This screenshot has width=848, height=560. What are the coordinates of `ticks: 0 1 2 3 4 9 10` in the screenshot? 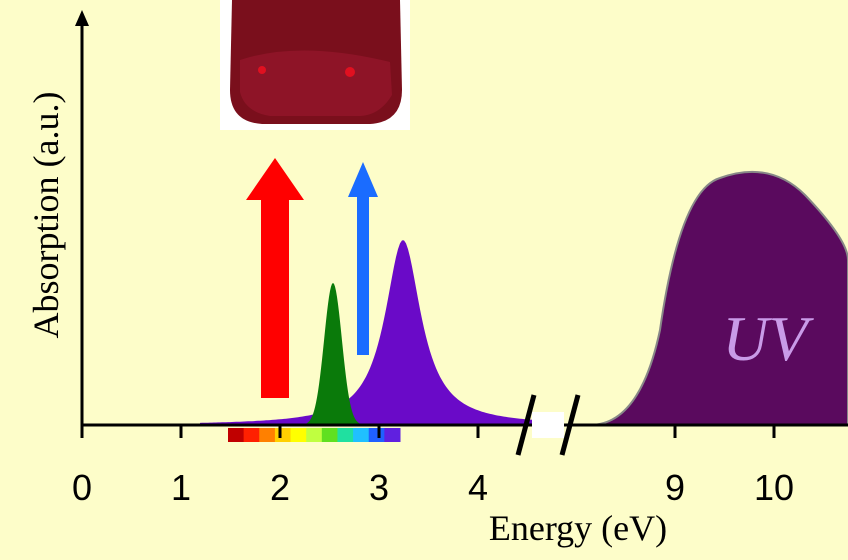 It's located at (433, 466).